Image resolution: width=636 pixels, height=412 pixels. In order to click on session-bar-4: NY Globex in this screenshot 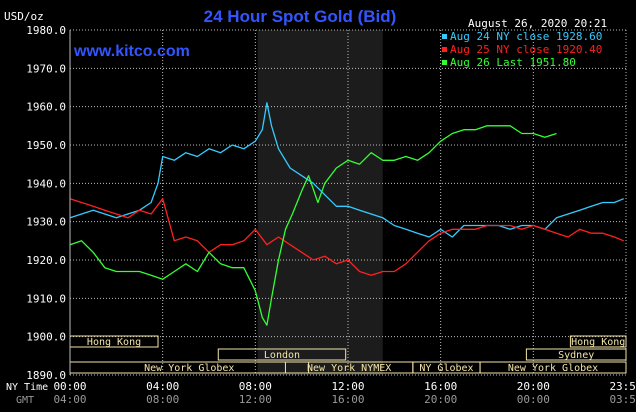, I will do `click(446, 367)`.